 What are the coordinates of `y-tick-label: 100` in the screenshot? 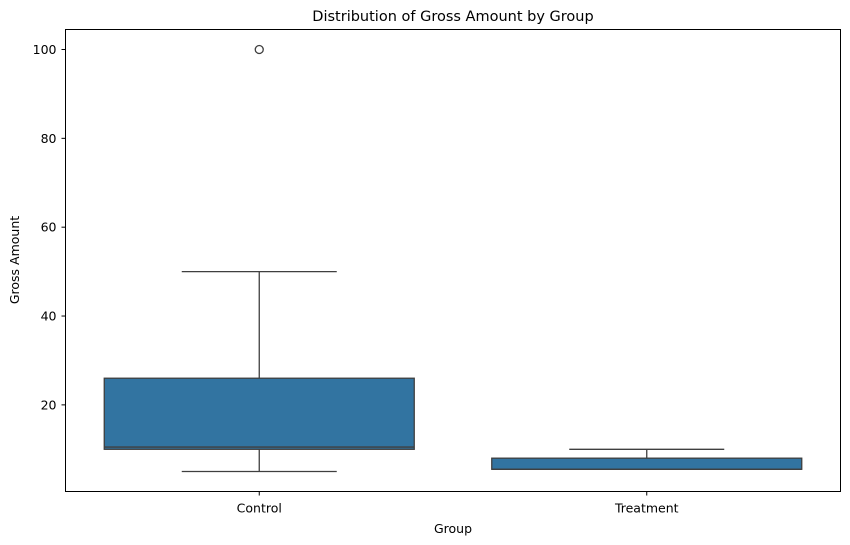 It's located at (45, 49).